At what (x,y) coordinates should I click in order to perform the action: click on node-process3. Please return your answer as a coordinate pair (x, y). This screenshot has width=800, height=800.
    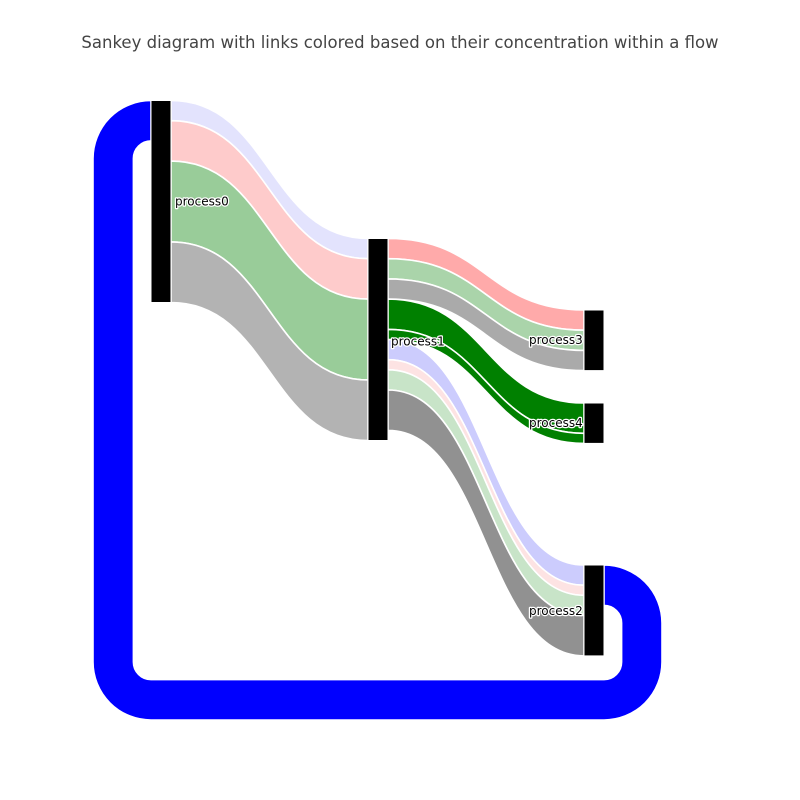
    Looking at the image, I should click on (594, 340).